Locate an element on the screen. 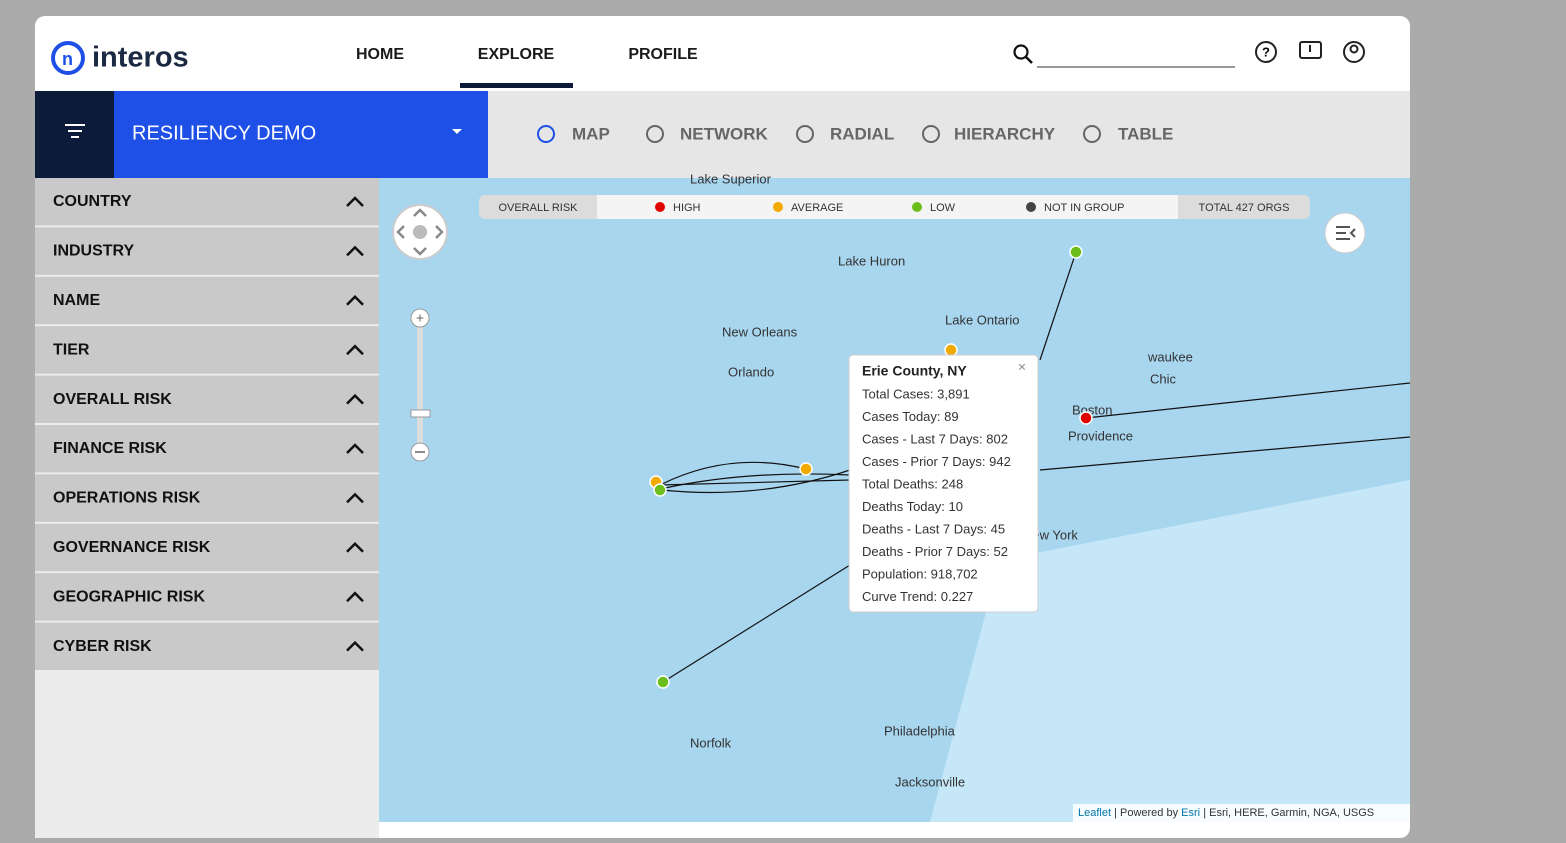 The image size is (1566, 843). zoom-in-glyph: + is located at coordinates (420, 318).